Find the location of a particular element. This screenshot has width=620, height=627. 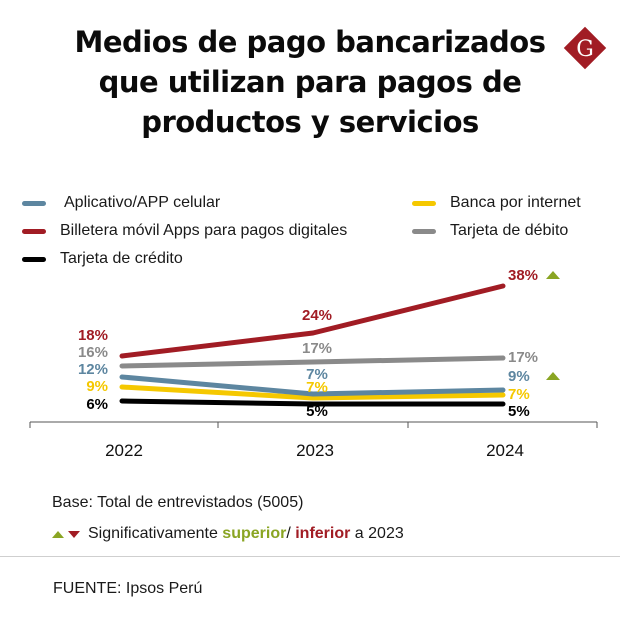

x-tick-label: 2023 is located at coordinates (315, 450).